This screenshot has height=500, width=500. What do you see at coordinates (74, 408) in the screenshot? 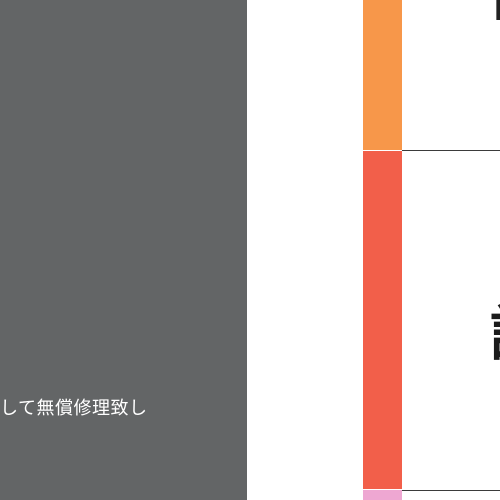
I see `panel-text: して無償修理致し` at bounding box center [74, 408].